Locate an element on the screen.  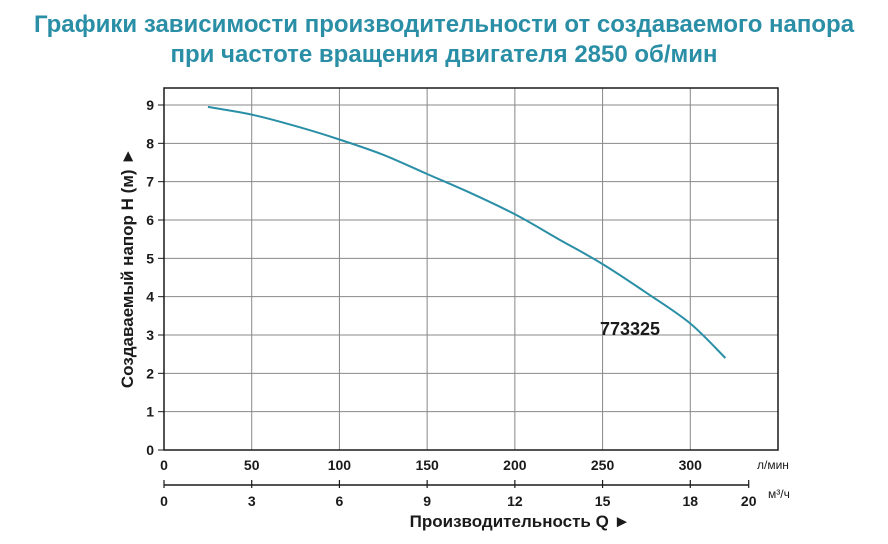
x2-tick-label: 0 is located at coordinates (164, 501).